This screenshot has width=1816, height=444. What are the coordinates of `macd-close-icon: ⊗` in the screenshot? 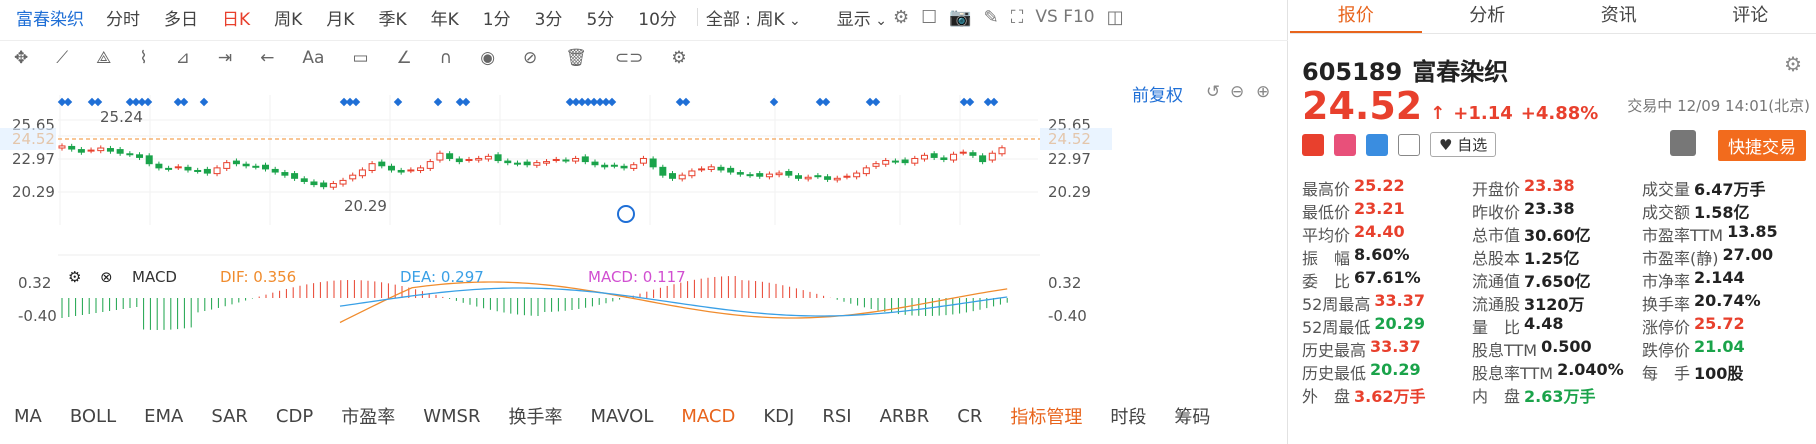 It's located at (106, 277).